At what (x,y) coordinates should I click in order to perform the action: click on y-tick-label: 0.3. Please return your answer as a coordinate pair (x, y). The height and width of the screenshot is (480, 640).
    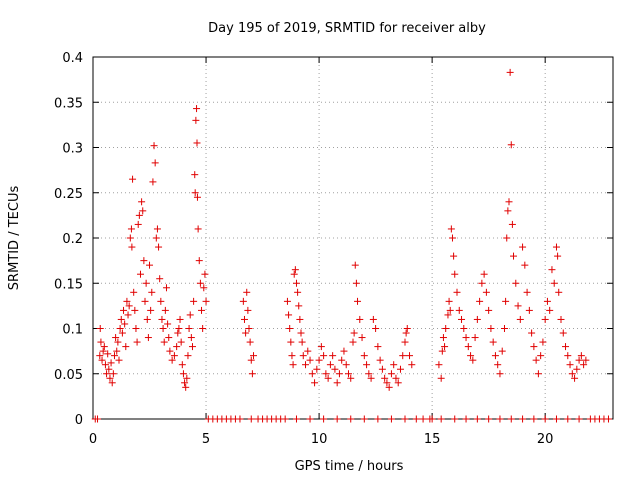
    Looking at the image, I should click on (72, 149).